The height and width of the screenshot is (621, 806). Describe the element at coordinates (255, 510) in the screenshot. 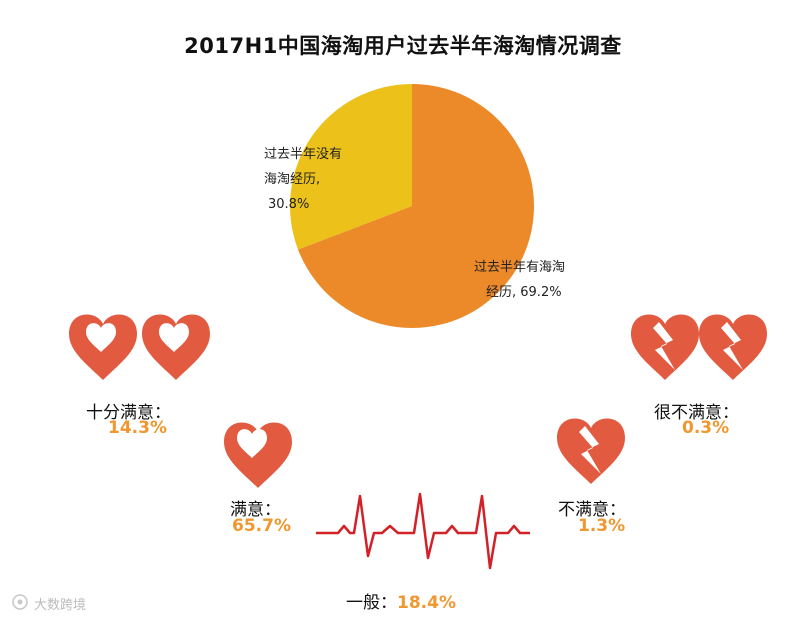

I see `satisfied-label: 满意：` at that location.